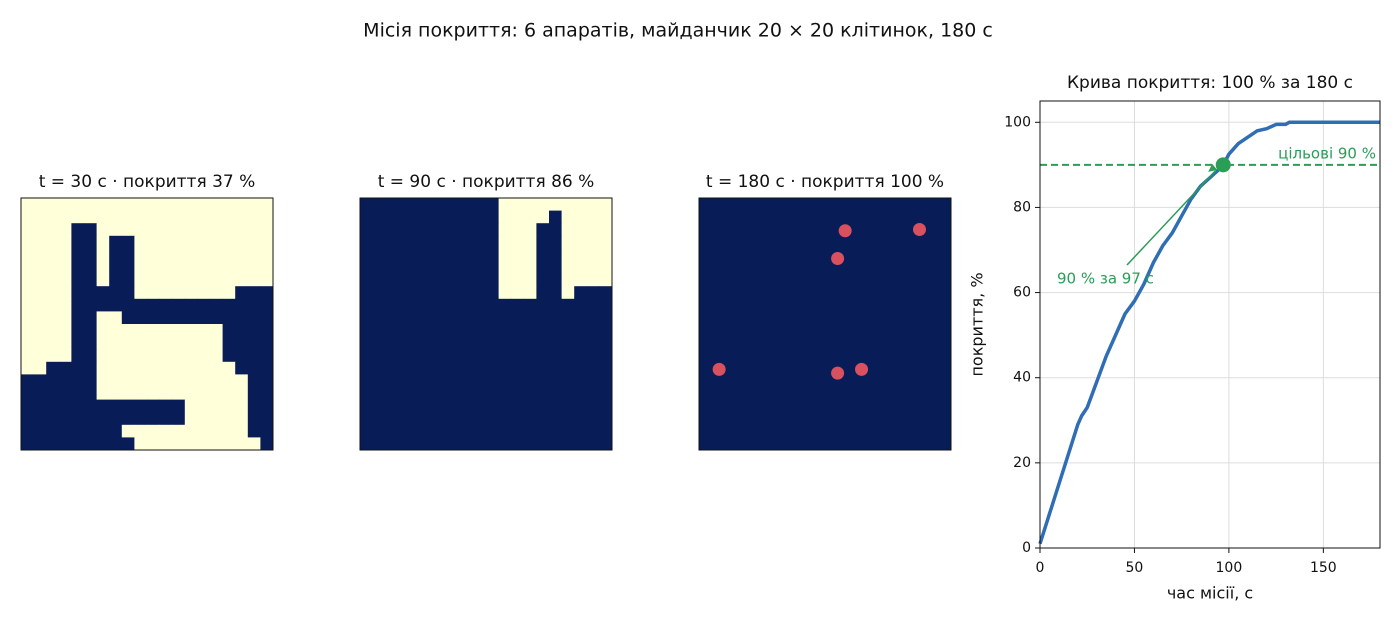  What do you see at coordinates (977, 324) in the screenshot?
I see `y-axis-label: покриття, %` at bounding box center [977, 324].